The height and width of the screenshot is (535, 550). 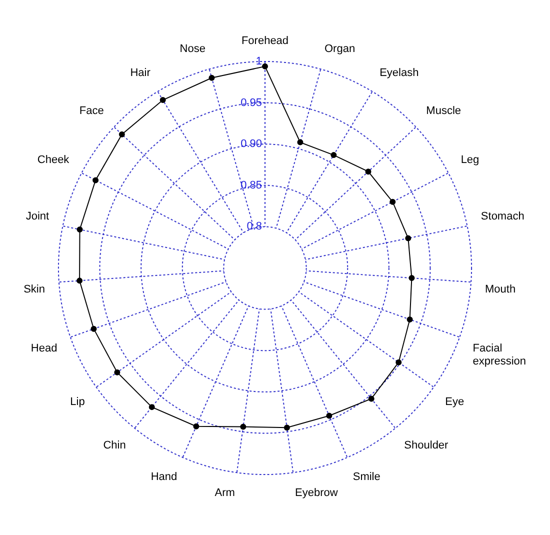 What do you see at coordinates (316, 493) in the screenshot?
I see `spoke-label: Eyebrow` at bounding box center [316, 493].